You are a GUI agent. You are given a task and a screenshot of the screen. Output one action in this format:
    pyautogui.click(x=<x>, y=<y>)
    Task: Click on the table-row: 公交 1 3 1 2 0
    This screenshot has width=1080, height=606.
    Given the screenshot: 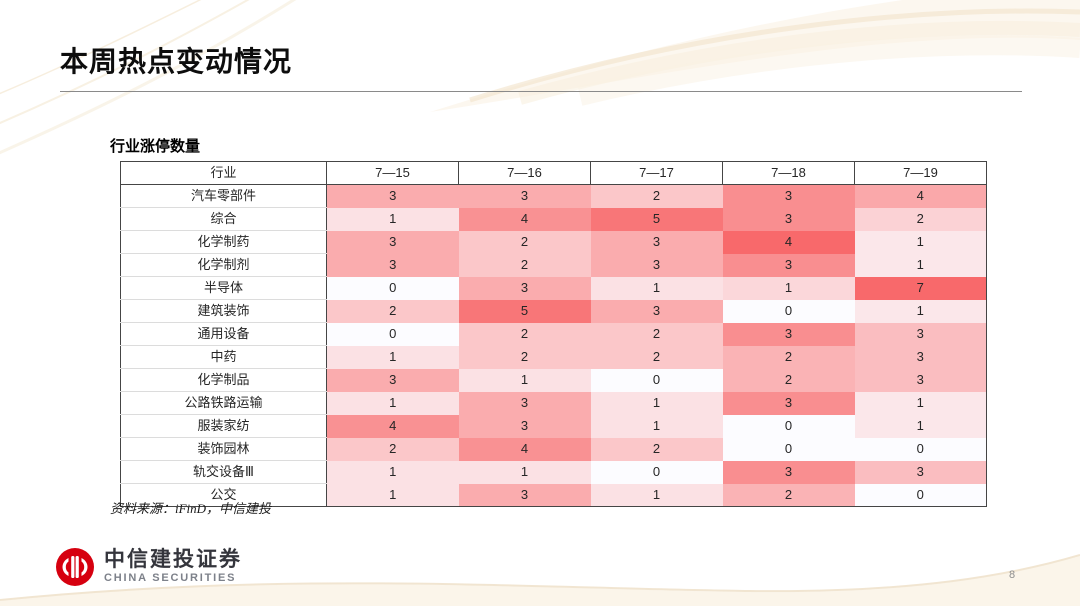 What is the action you would take?
    pyautogui.click(x=553, y=495)
    